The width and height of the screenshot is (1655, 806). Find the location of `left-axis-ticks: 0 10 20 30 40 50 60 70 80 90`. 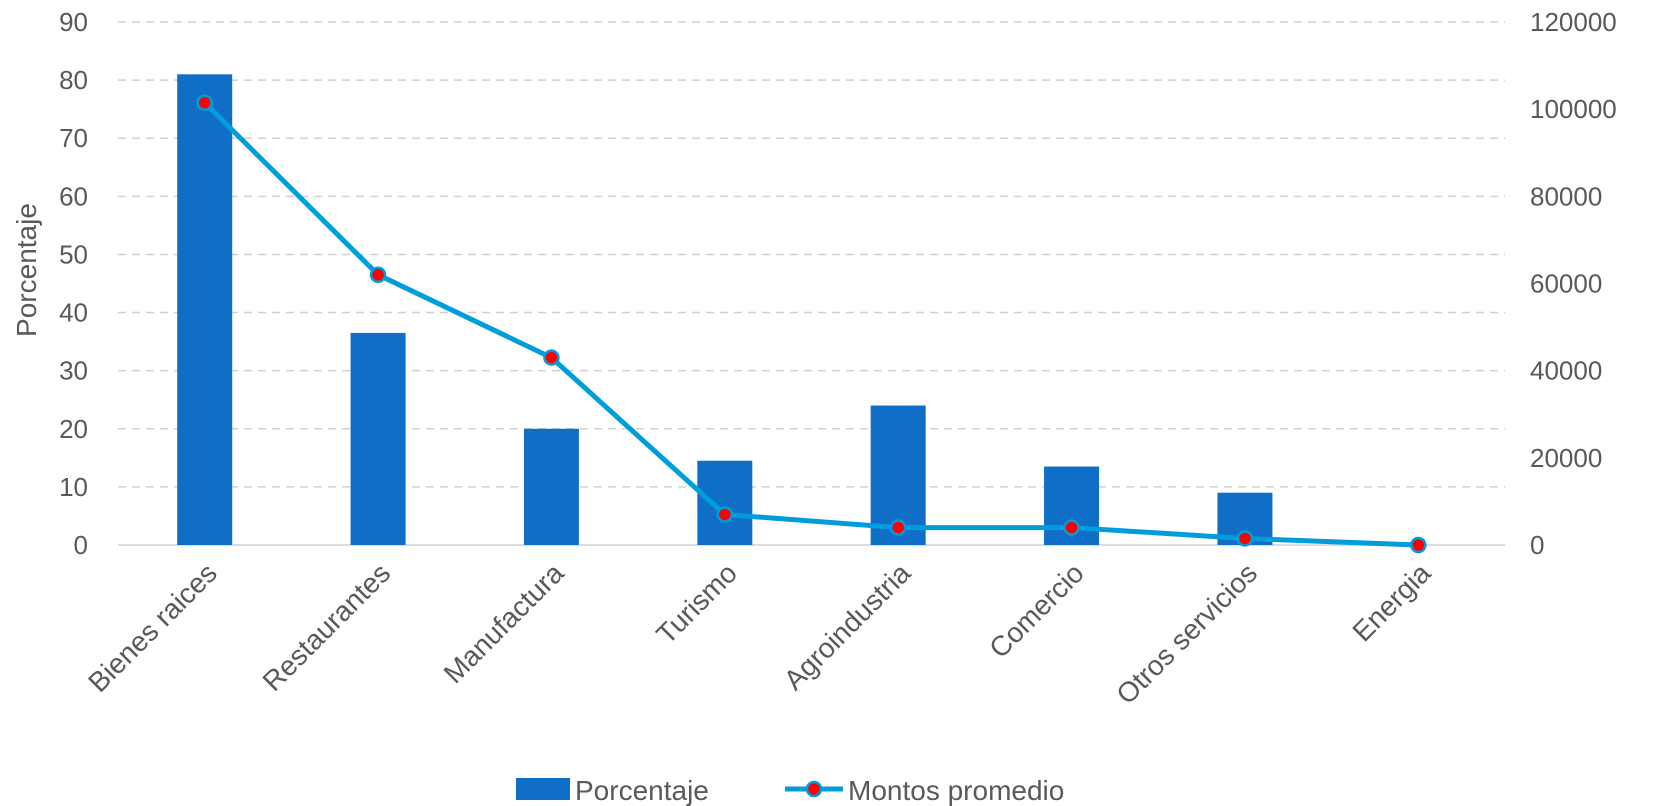

left-axis-ticks: 0 10 20 30 40 50 60 70 80 90 is located at coordinates (73, 283).